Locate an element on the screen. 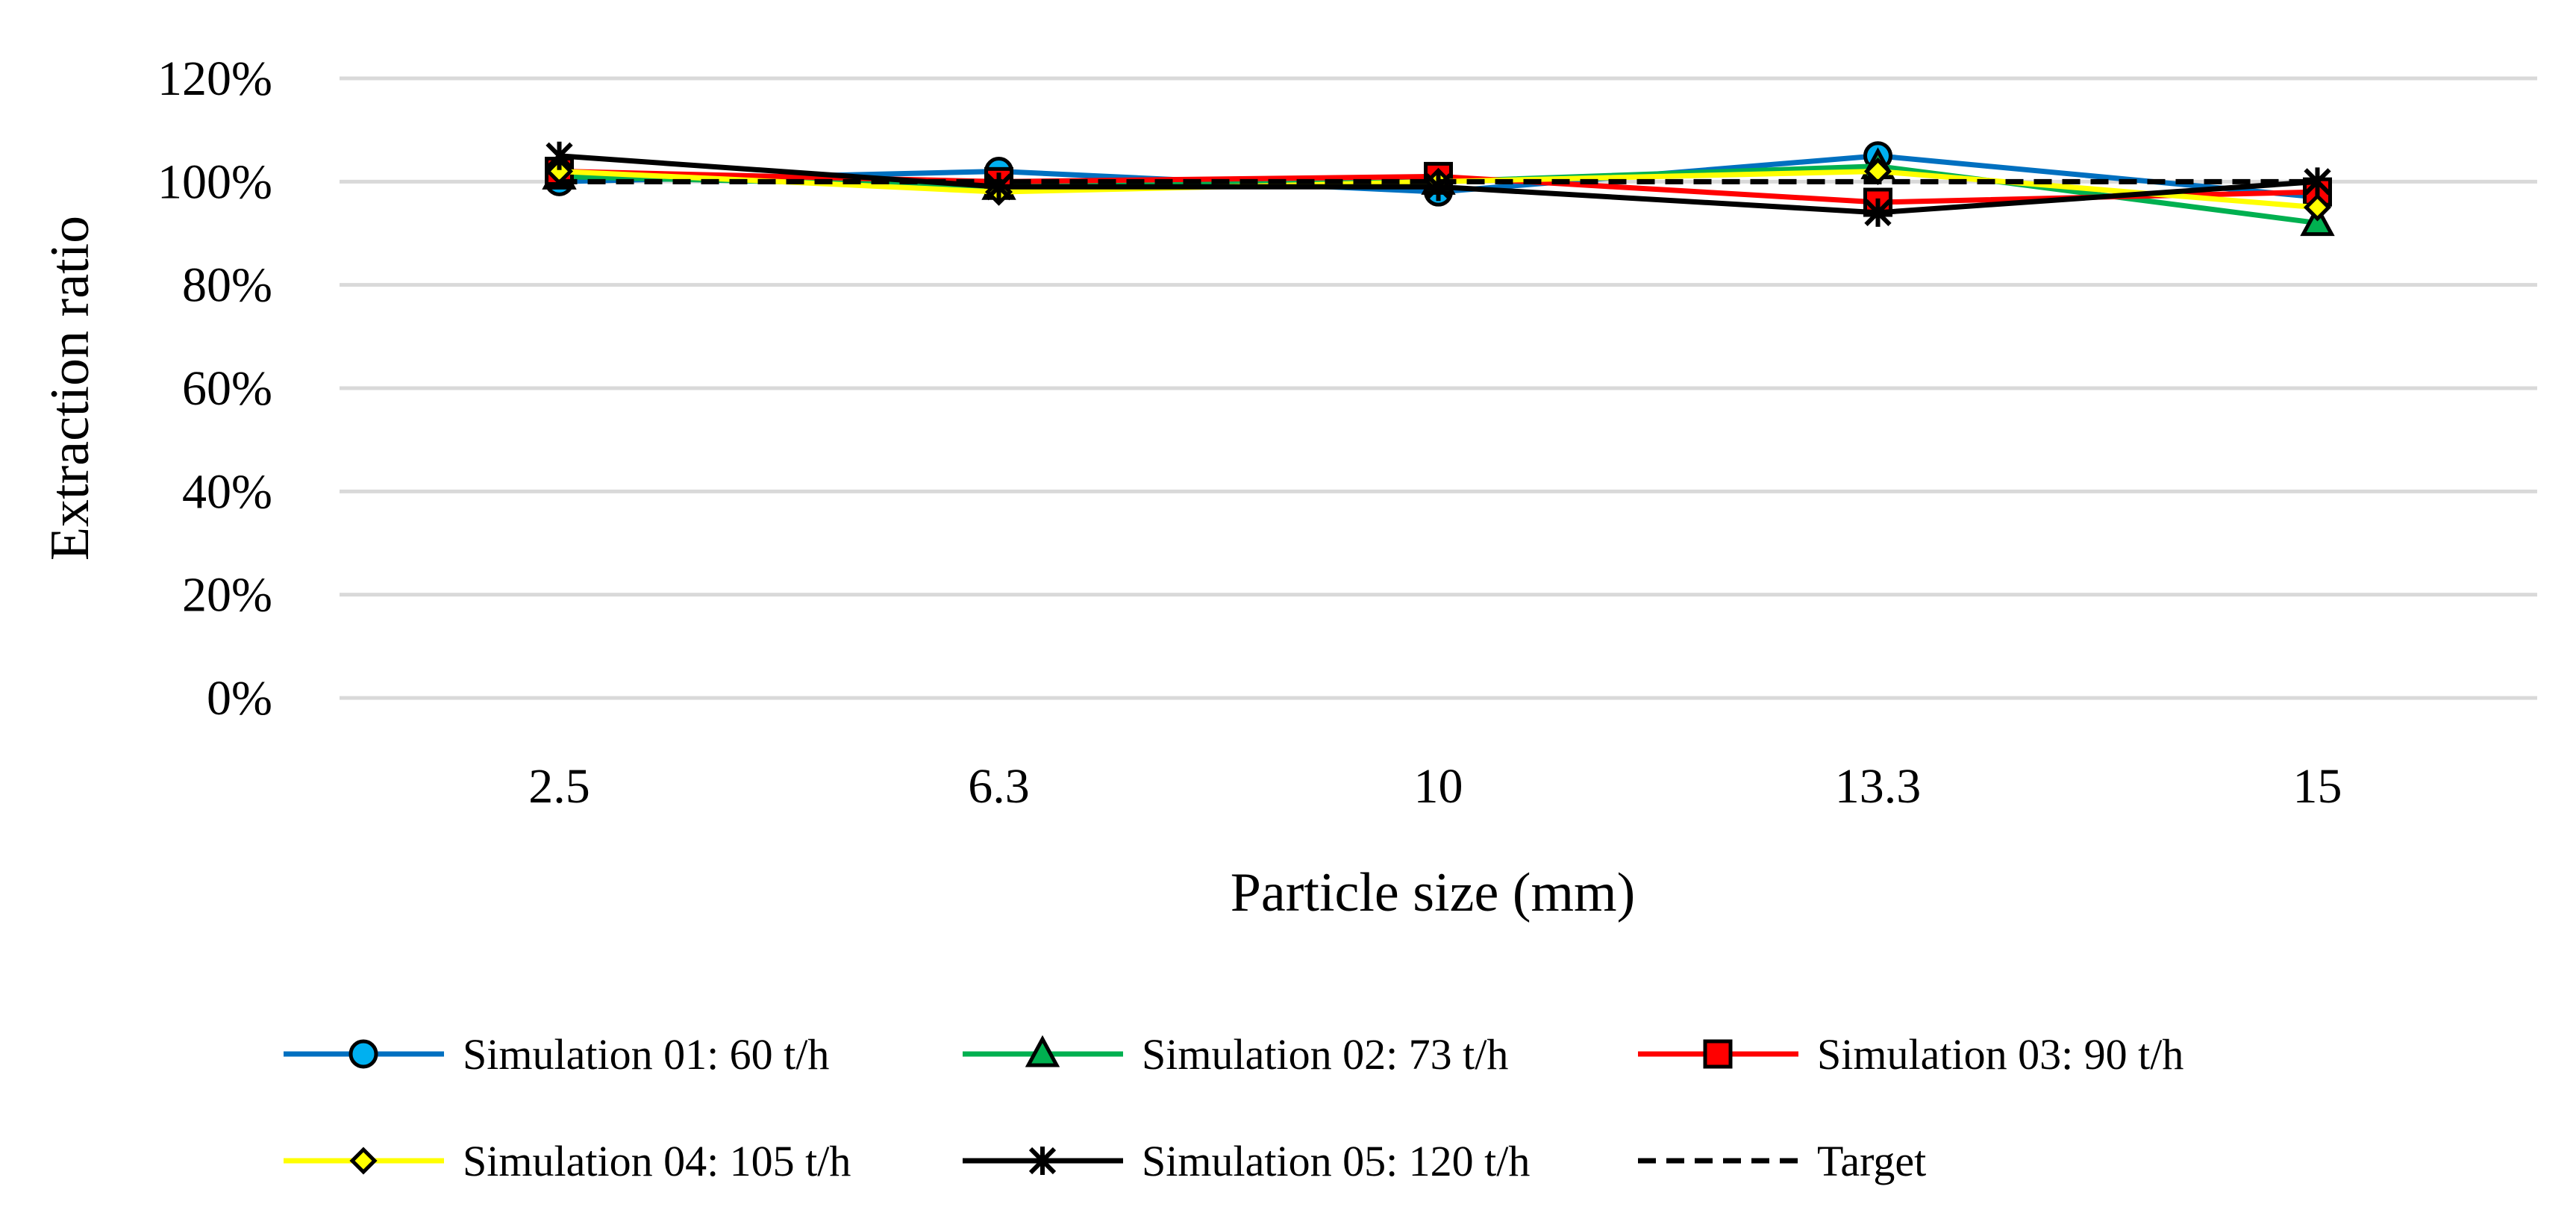  legend-item: Simulation 02: 73 t/h is located at coordinates (1235, 1054).